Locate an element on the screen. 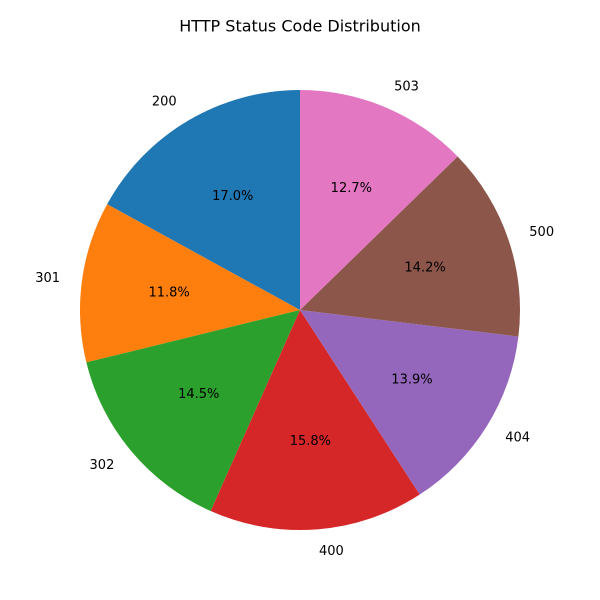 The image size is (600, 600). slice-label-200: 200 is located at coordinates (164, 101).